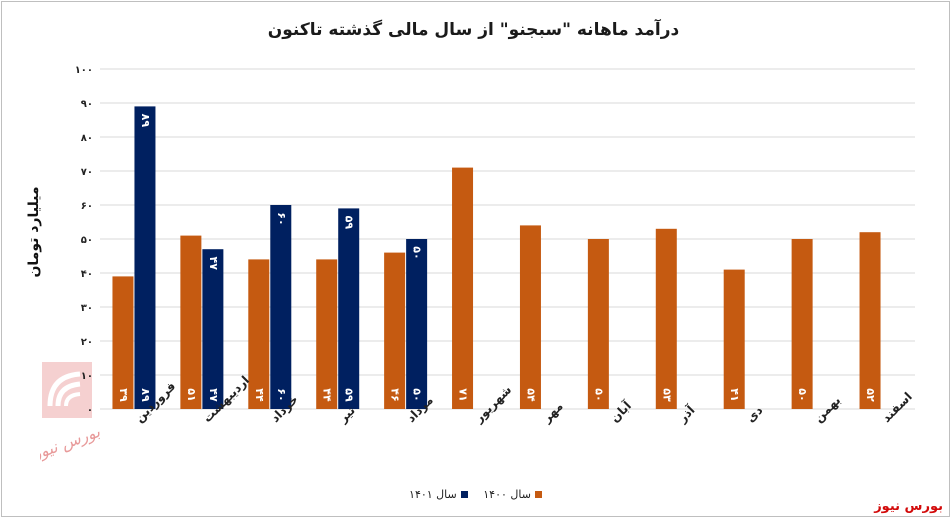  Describe the element at coordinates (395, 394) in the screenshot. I see `bar-value-label: ۴۶` at that location.